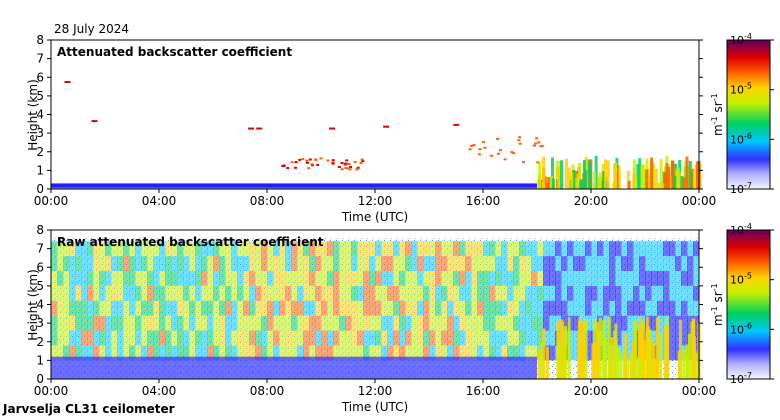 The image size is (780, 420). What do you see at coordinates (717, 304) in the screenshot?
I see `colorbar-label: m-1 sr-1` at bounding box center [717, 304].